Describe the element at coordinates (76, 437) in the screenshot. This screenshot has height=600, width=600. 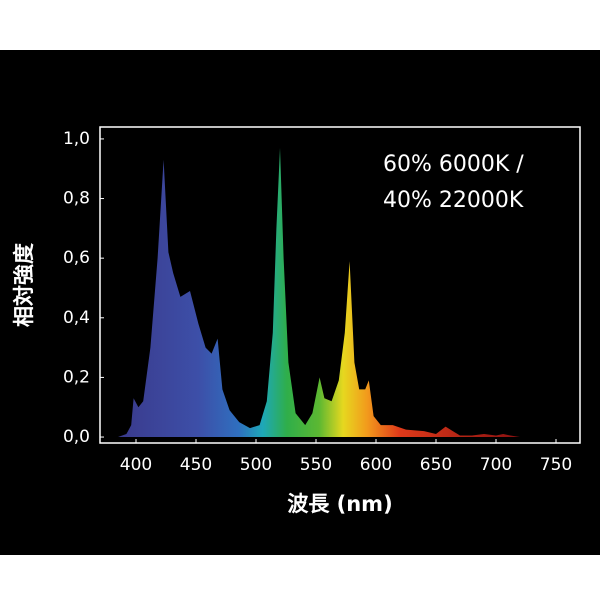
I see `y-tick-label: 0,0` at that location.